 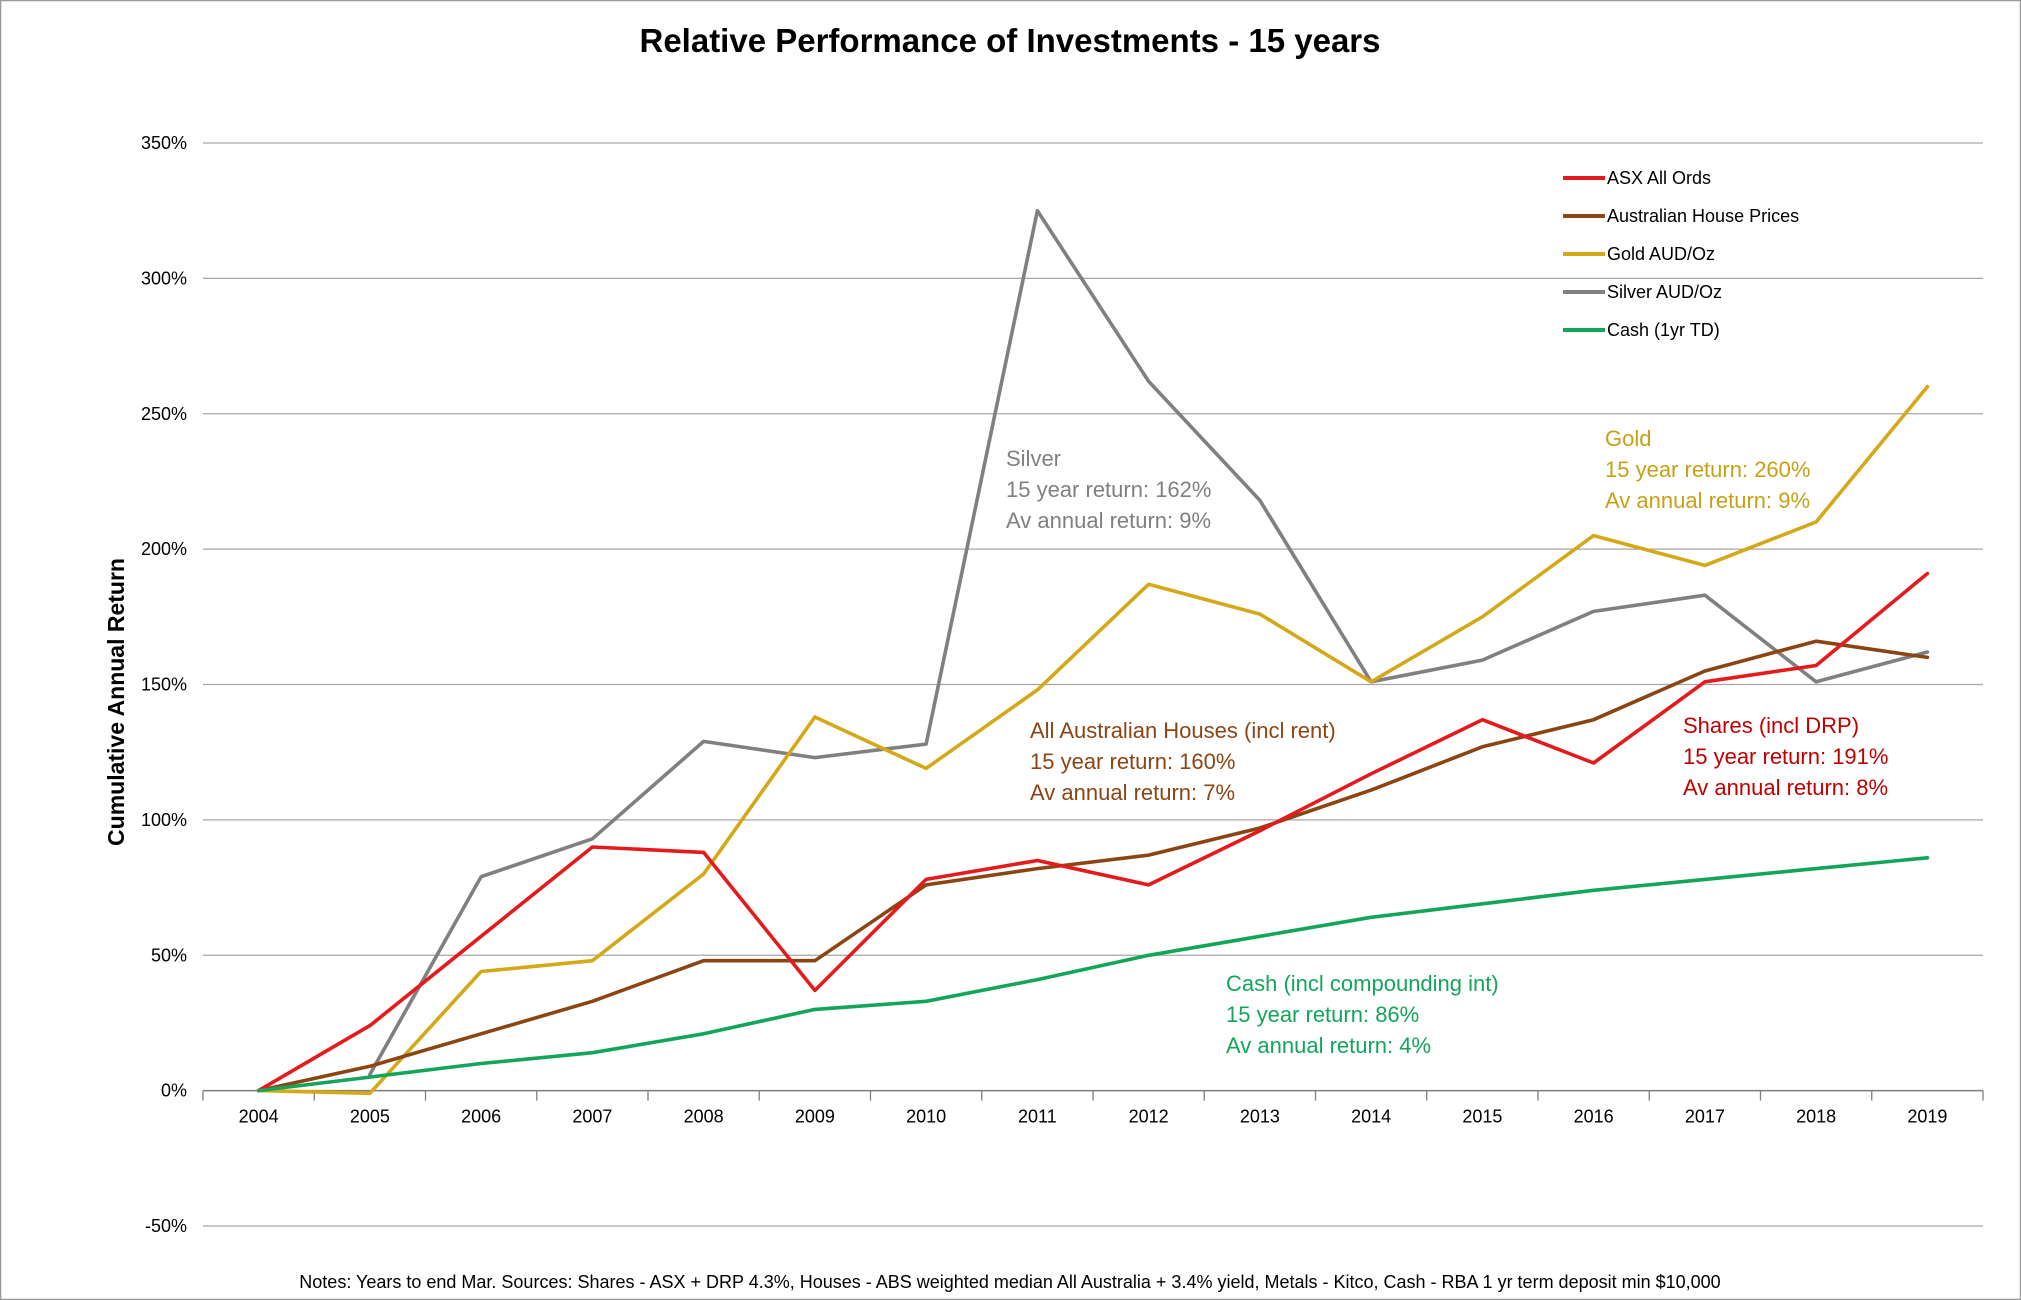 What do you see at coordinates (1328, 1045) in the screenshot?
I see `annotation-text: Av annual return: 4%` at bounding box center [1328, 1045].